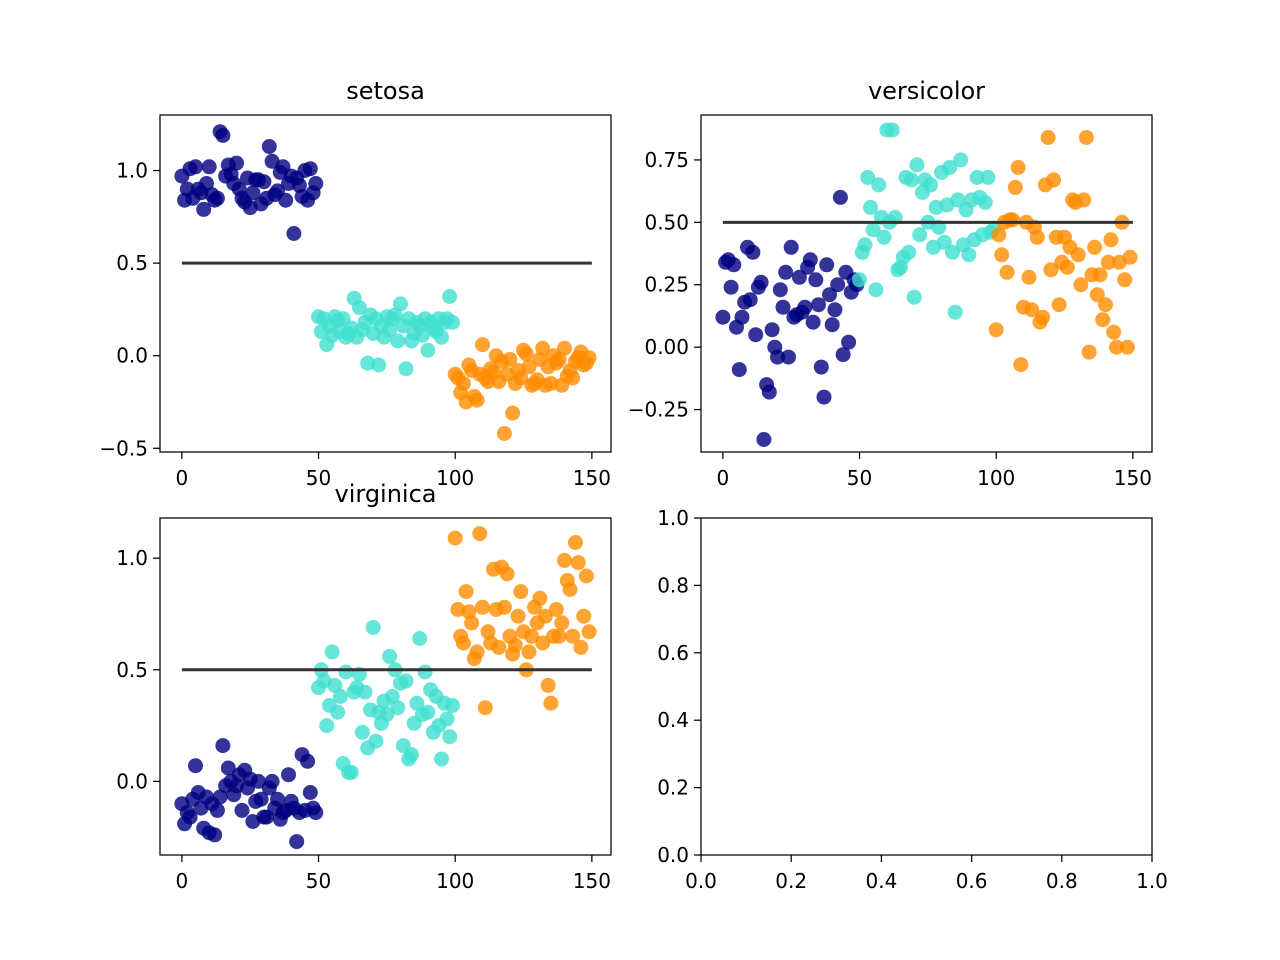 The width and height of the screenshot is (1280, 960). Describe the element at coordinates (666, 285) in the screenshot. I see `y-tick-label: 0.25` at that location.